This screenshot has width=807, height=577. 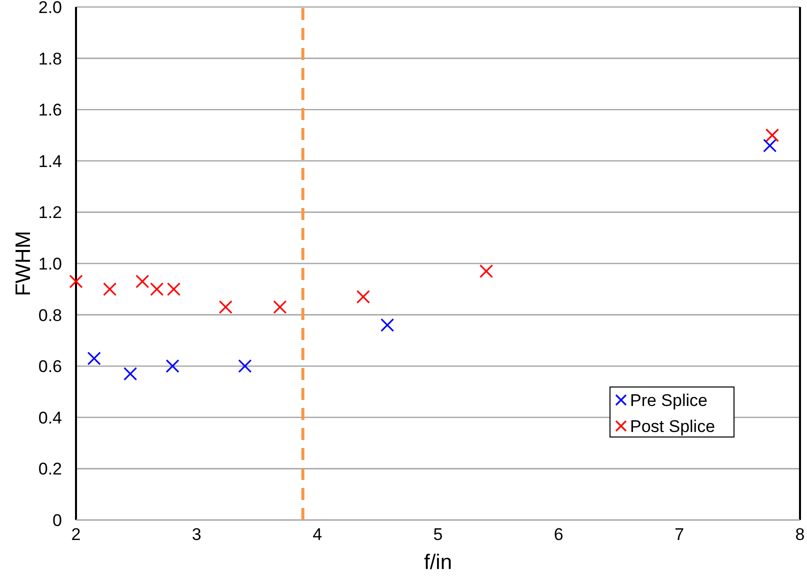 I want to click on legend-label: Post Splice, so click(x=673, y=426).